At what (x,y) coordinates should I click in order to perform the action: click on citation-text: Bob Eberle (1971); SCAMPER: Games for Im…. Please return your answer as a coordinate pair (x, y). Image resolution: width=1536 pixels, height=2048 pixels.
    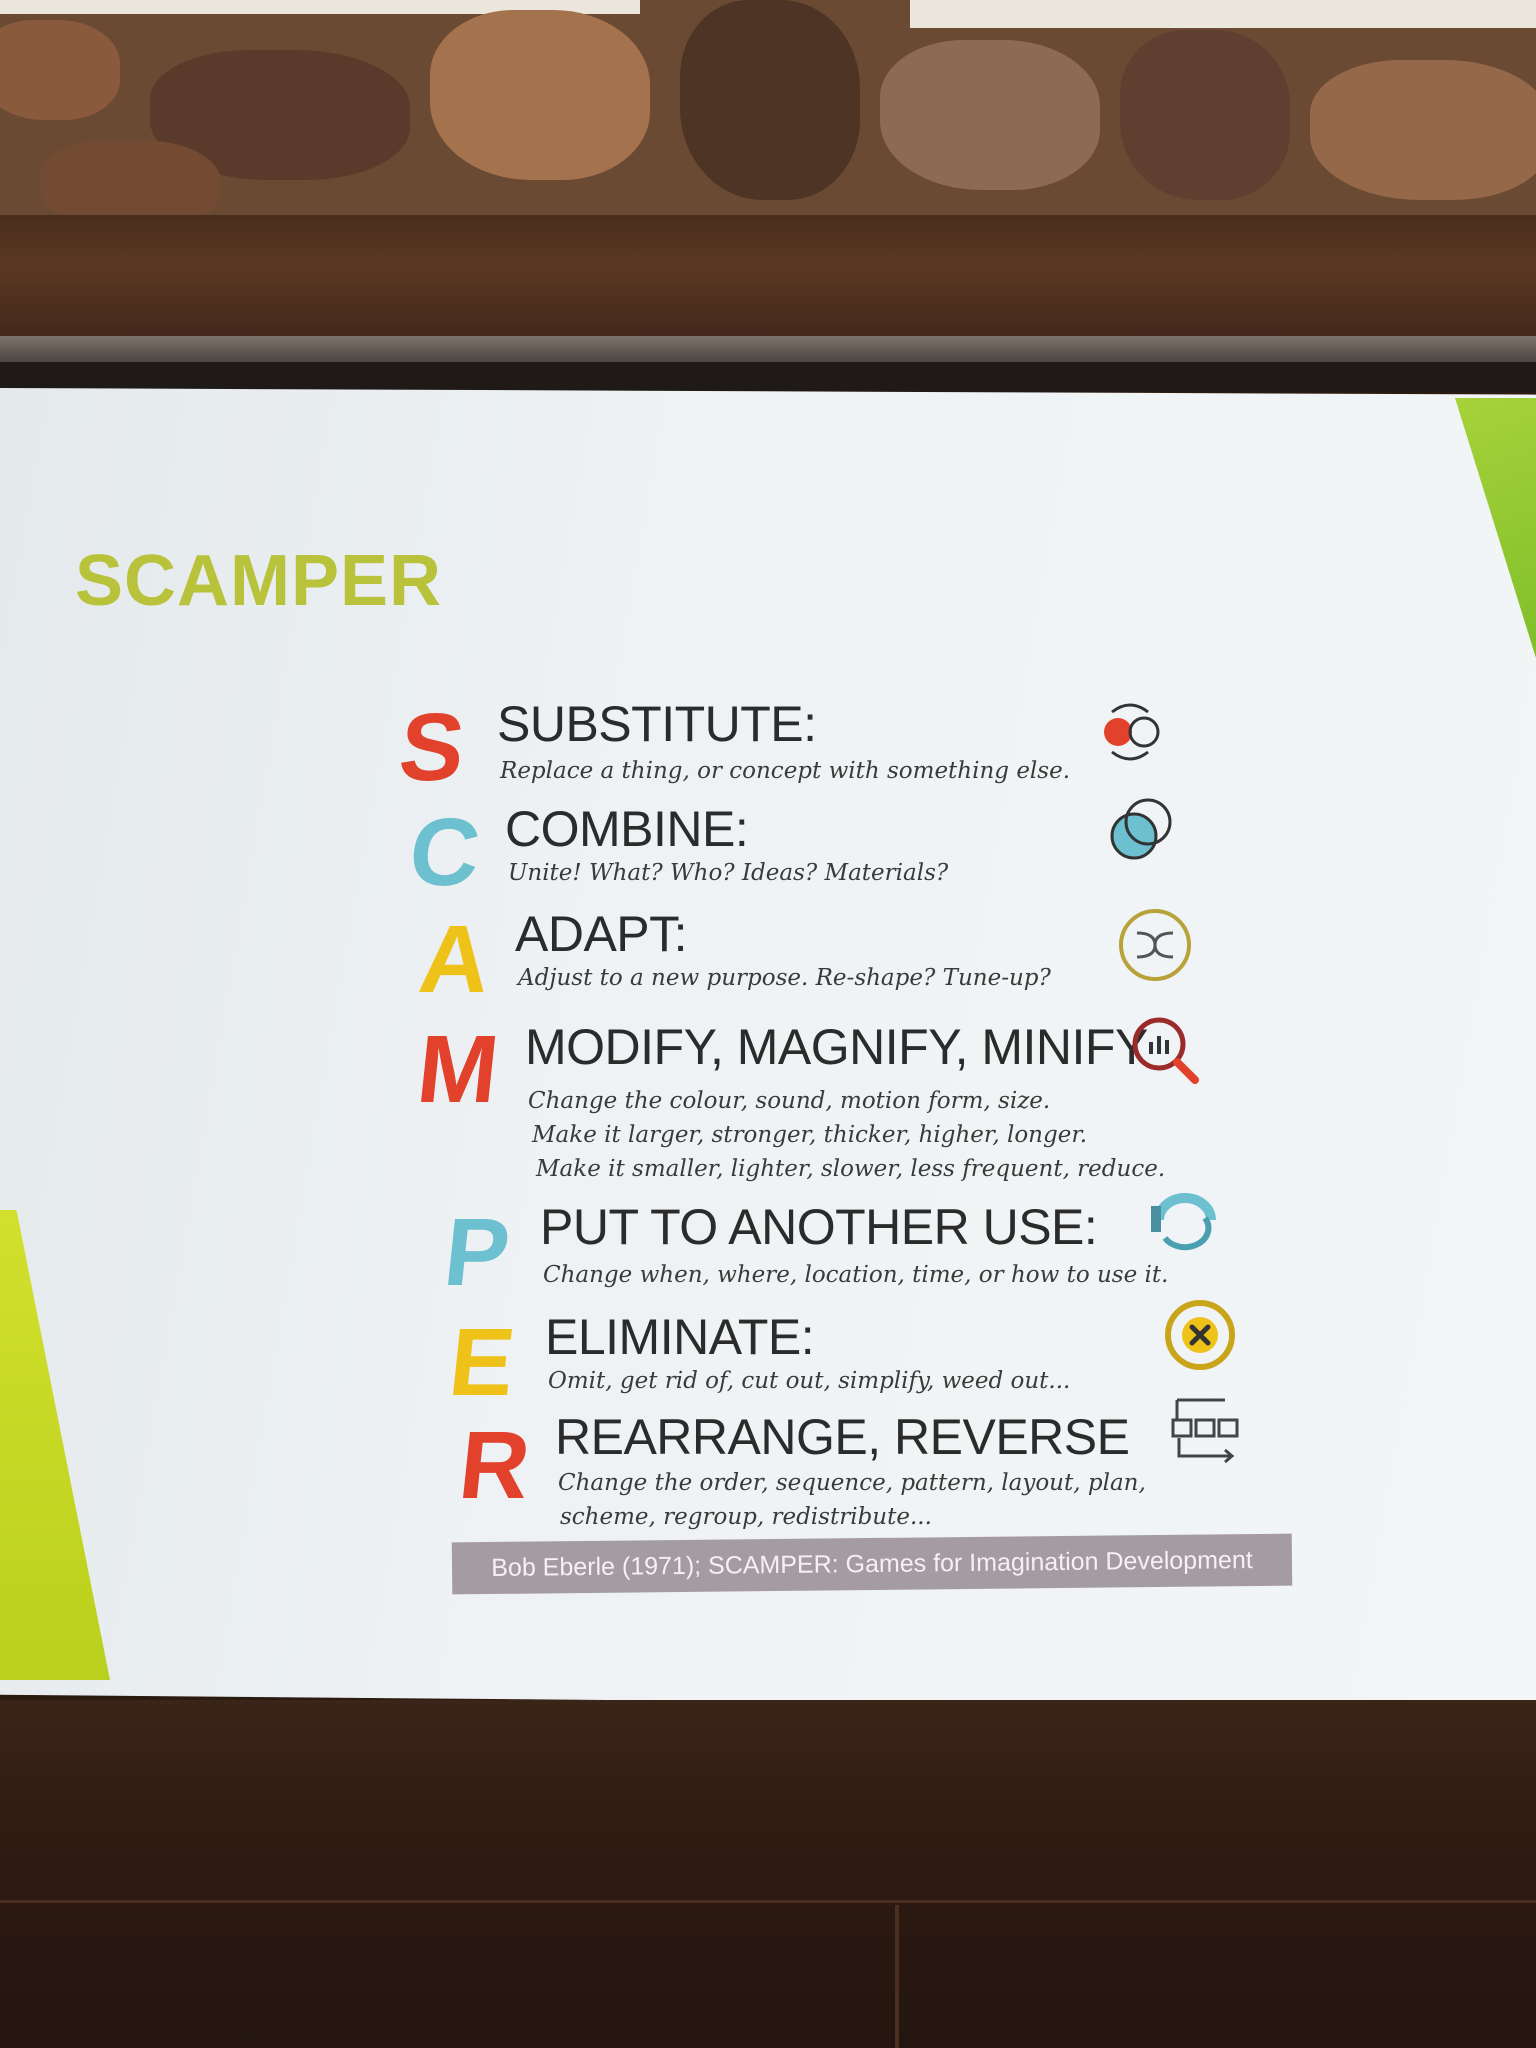
    Looking at the image, I should click on (872, 1563).